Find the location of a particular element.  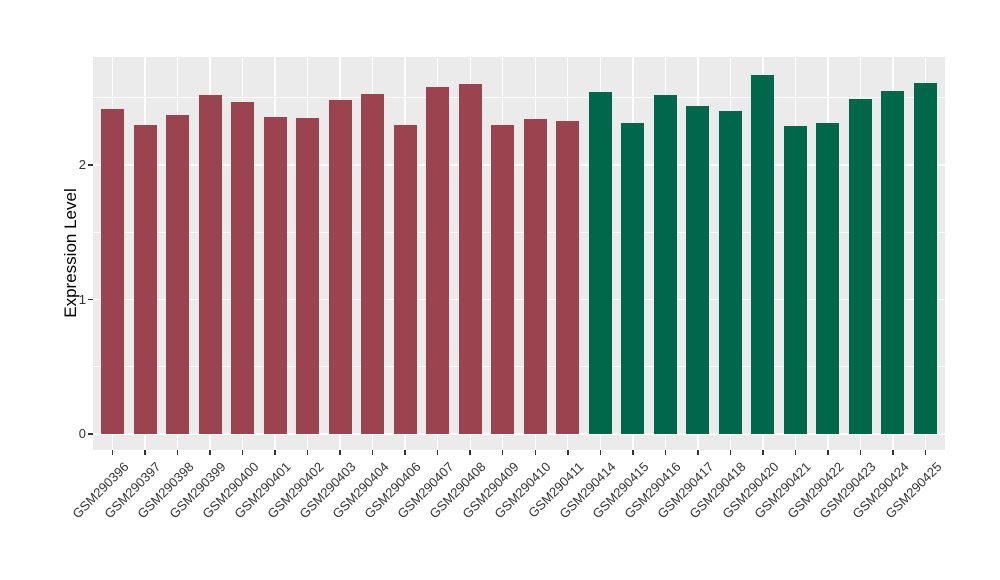

y-tick-label: 2 is located at coordinates (82, 164).